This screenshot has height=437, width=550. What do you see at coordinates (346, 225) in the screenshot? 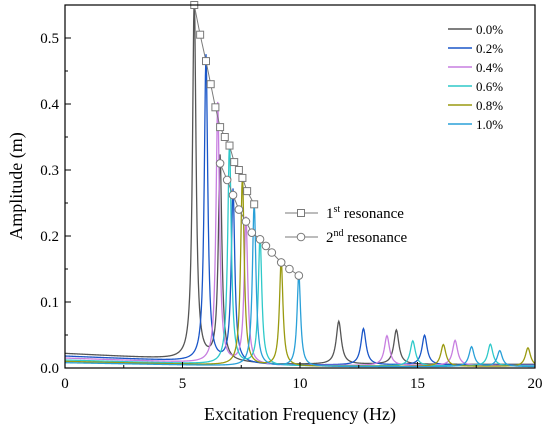
I see `resonance-legend: 1st resonance 2nd resonance` at bounding box center [346, 225].